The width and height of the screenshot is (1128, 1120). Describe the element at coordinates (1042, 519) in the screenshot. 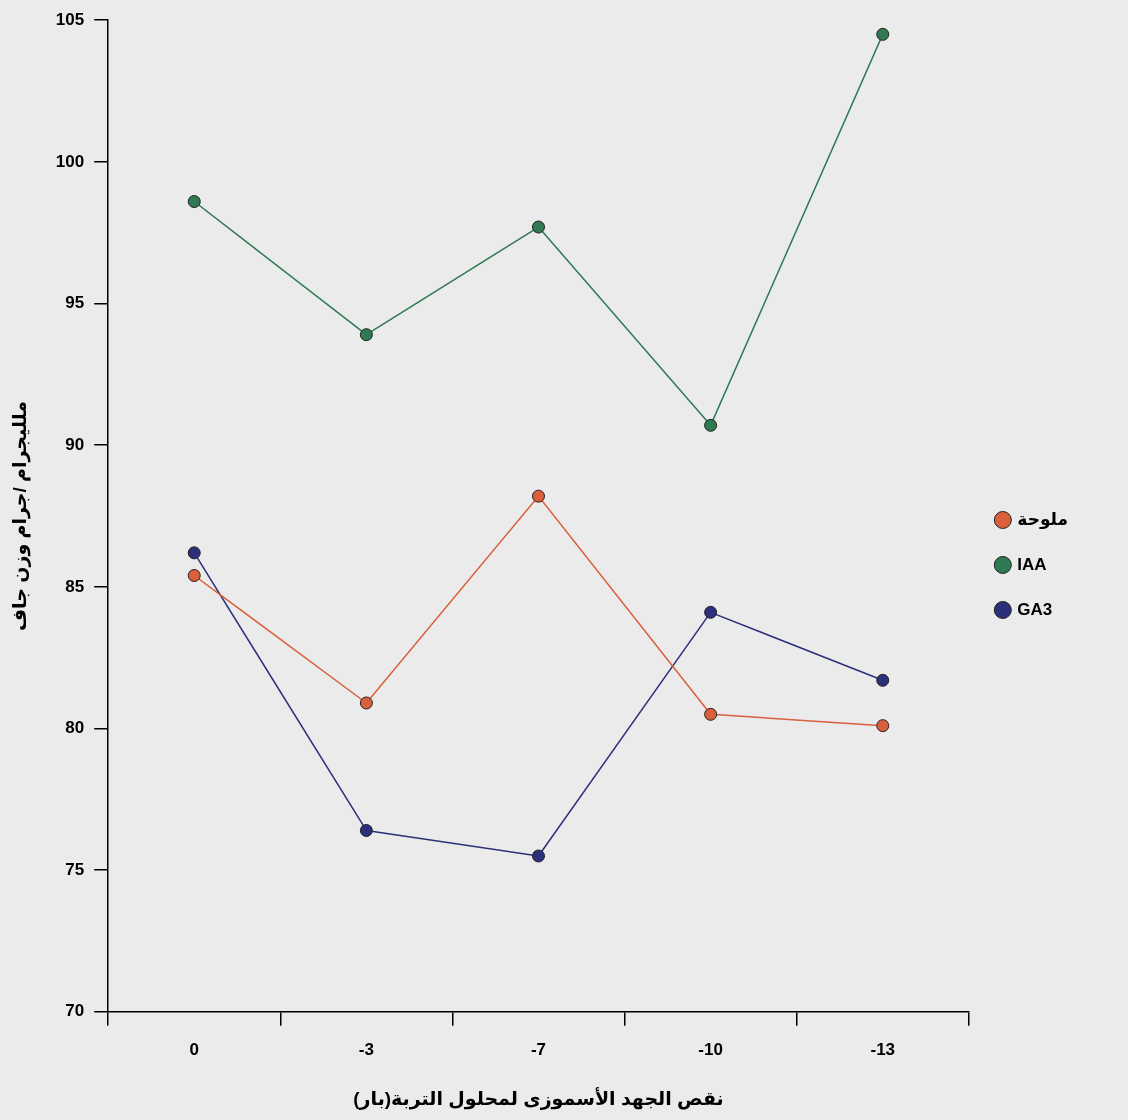

I see `legend-label: ملوحة` at that location.